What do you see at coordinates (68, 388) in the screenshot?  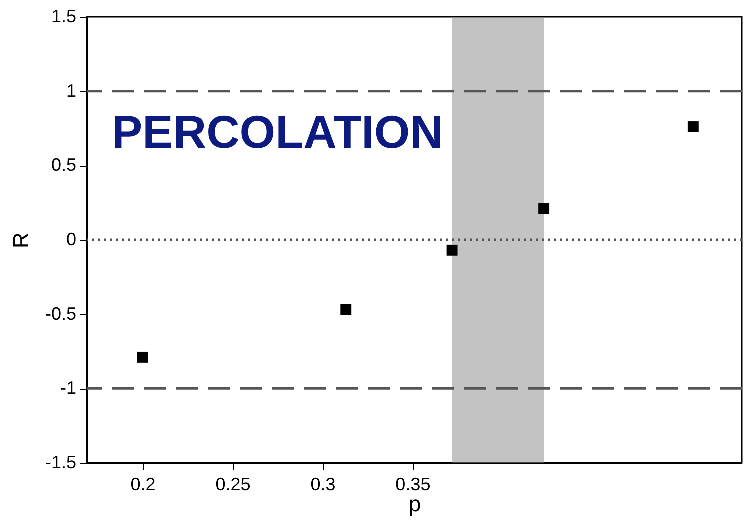 I see `y-tick-label: -1` at bounding box center [68, 388].